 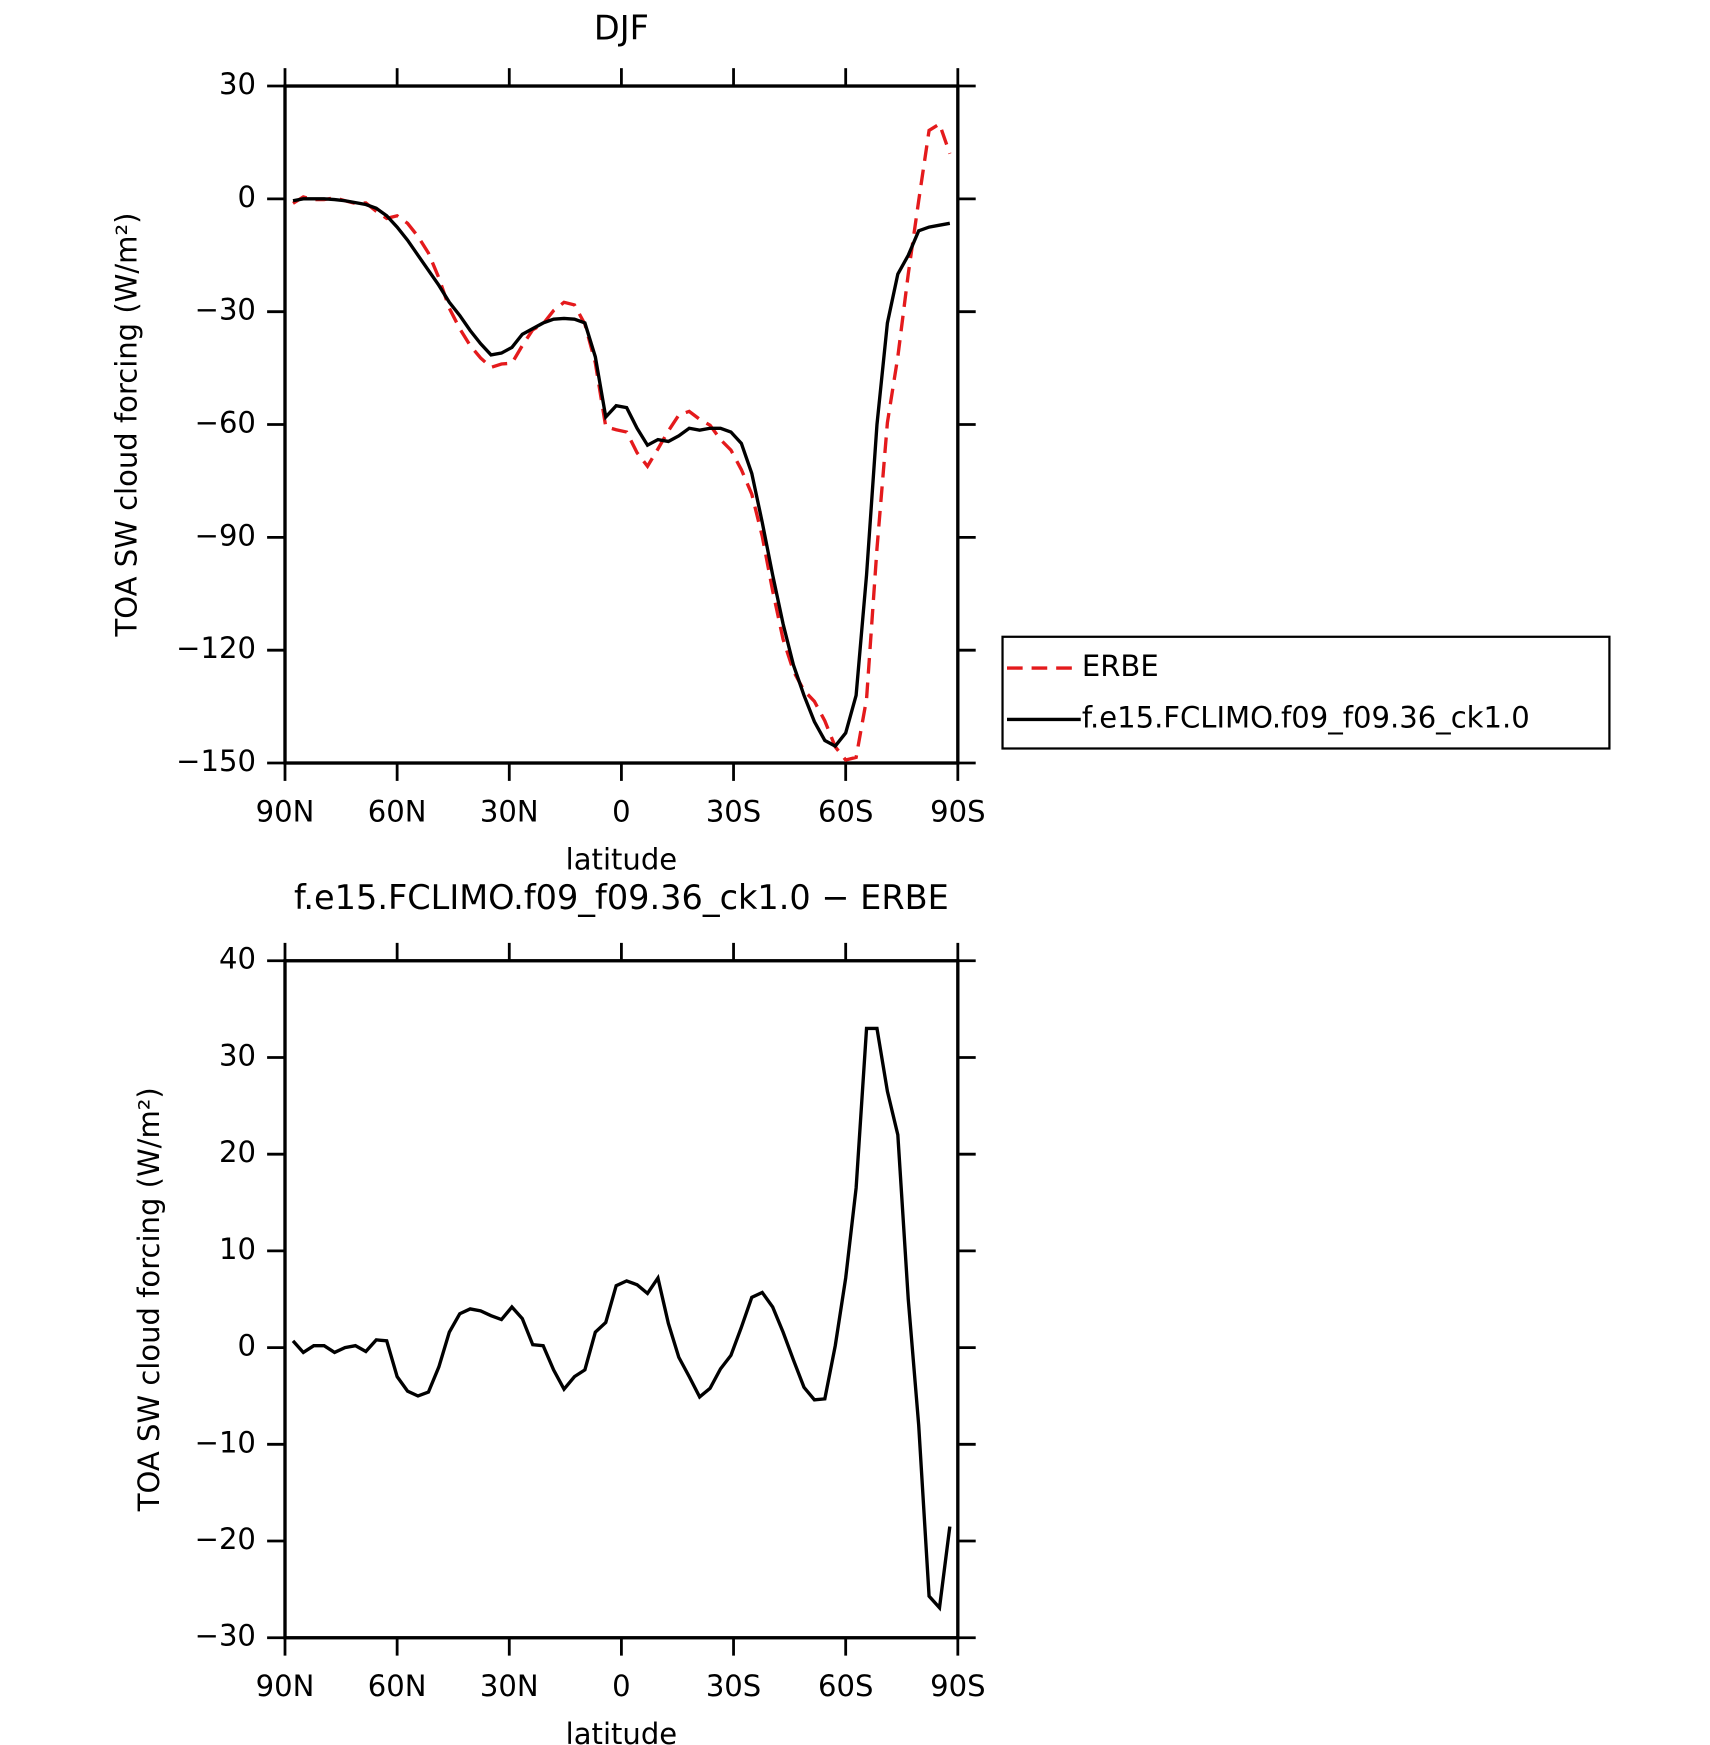 What do you see at coordinates (237, 1152) in the screenshot?
I see `y-tick-label: 20` at bounding box center [237, 1152].